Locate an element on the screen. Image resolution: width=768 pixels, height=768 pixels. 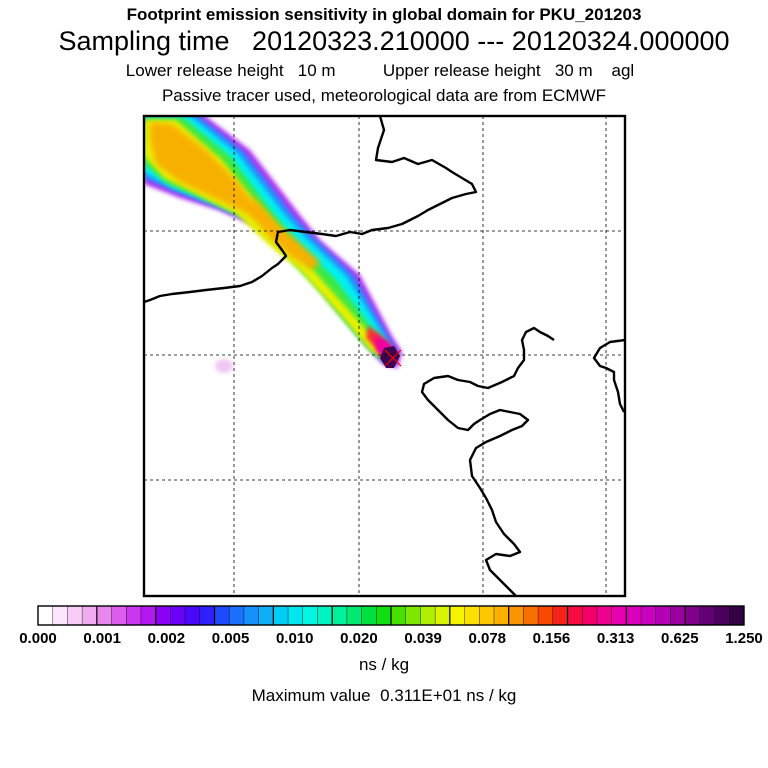
color-scale-tick-label: 0.039 is located at coordinates (423, 638).